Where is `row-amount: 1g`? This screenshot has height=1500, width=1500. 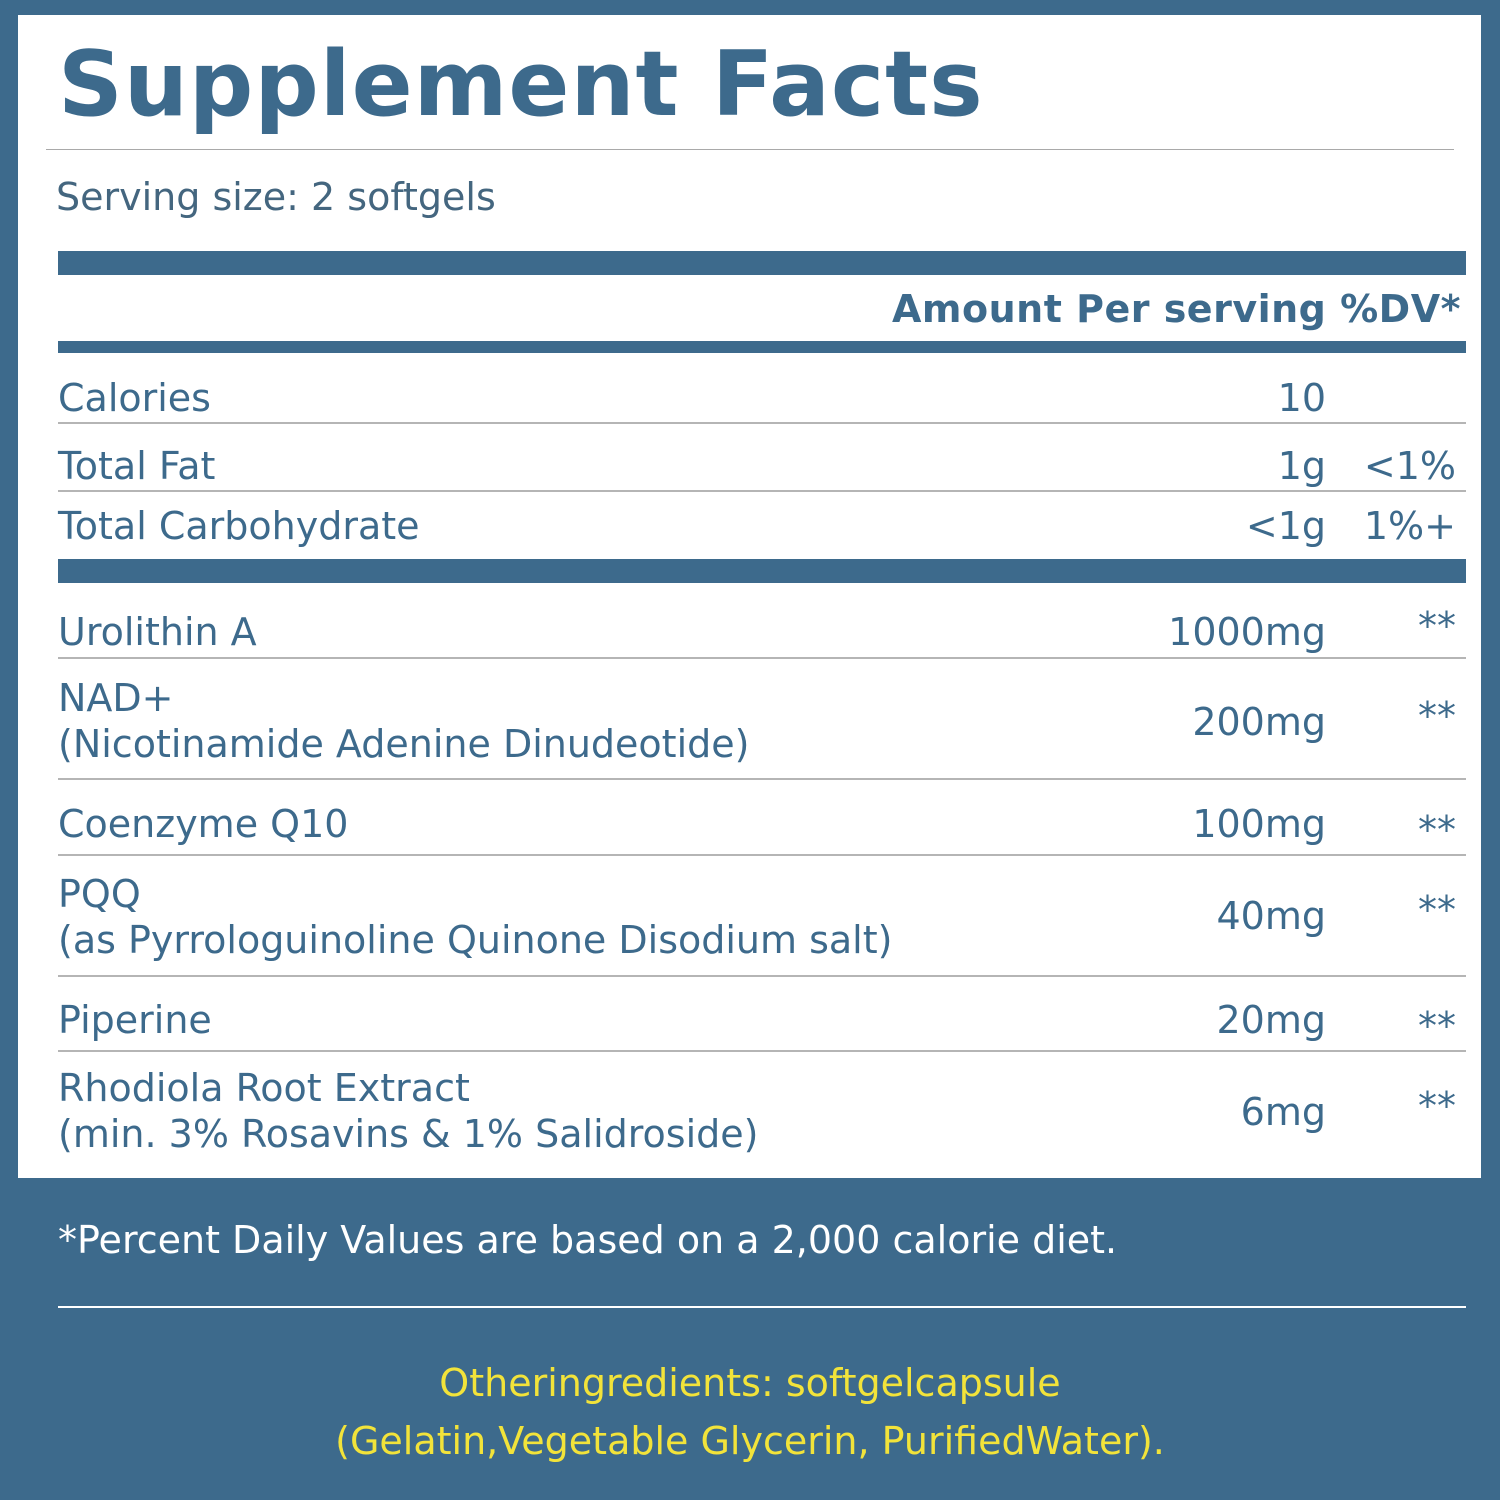
row-amount: 1g is located at coordinates (1301, 466).